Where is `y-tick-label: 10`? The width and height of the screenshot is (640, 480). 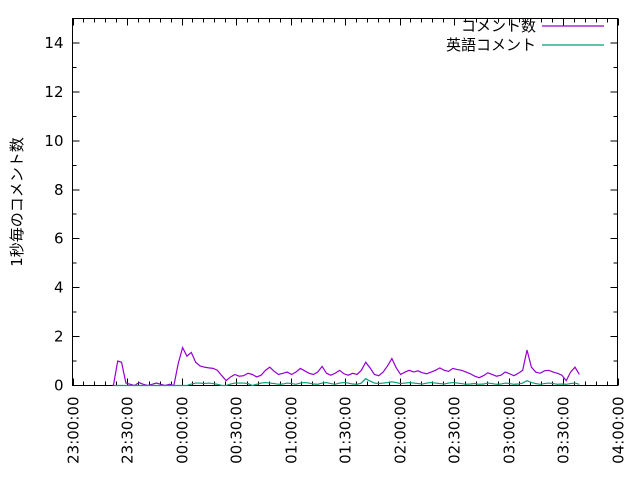
y-tick-label: 10 is located at coordinates (53, 141).